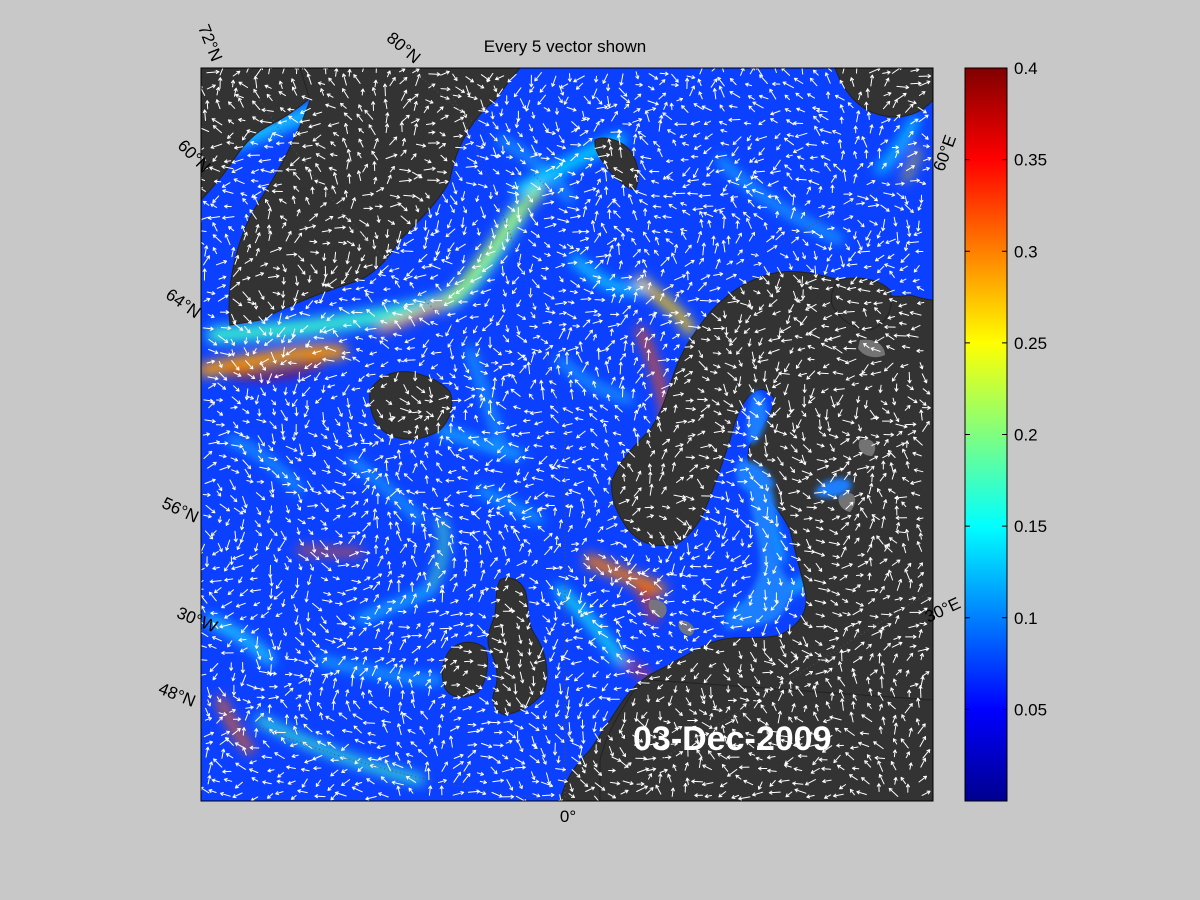 The height and width of the screenshot is (900, 1200). I want to click on colorbar-gradient, so click(986, 434).